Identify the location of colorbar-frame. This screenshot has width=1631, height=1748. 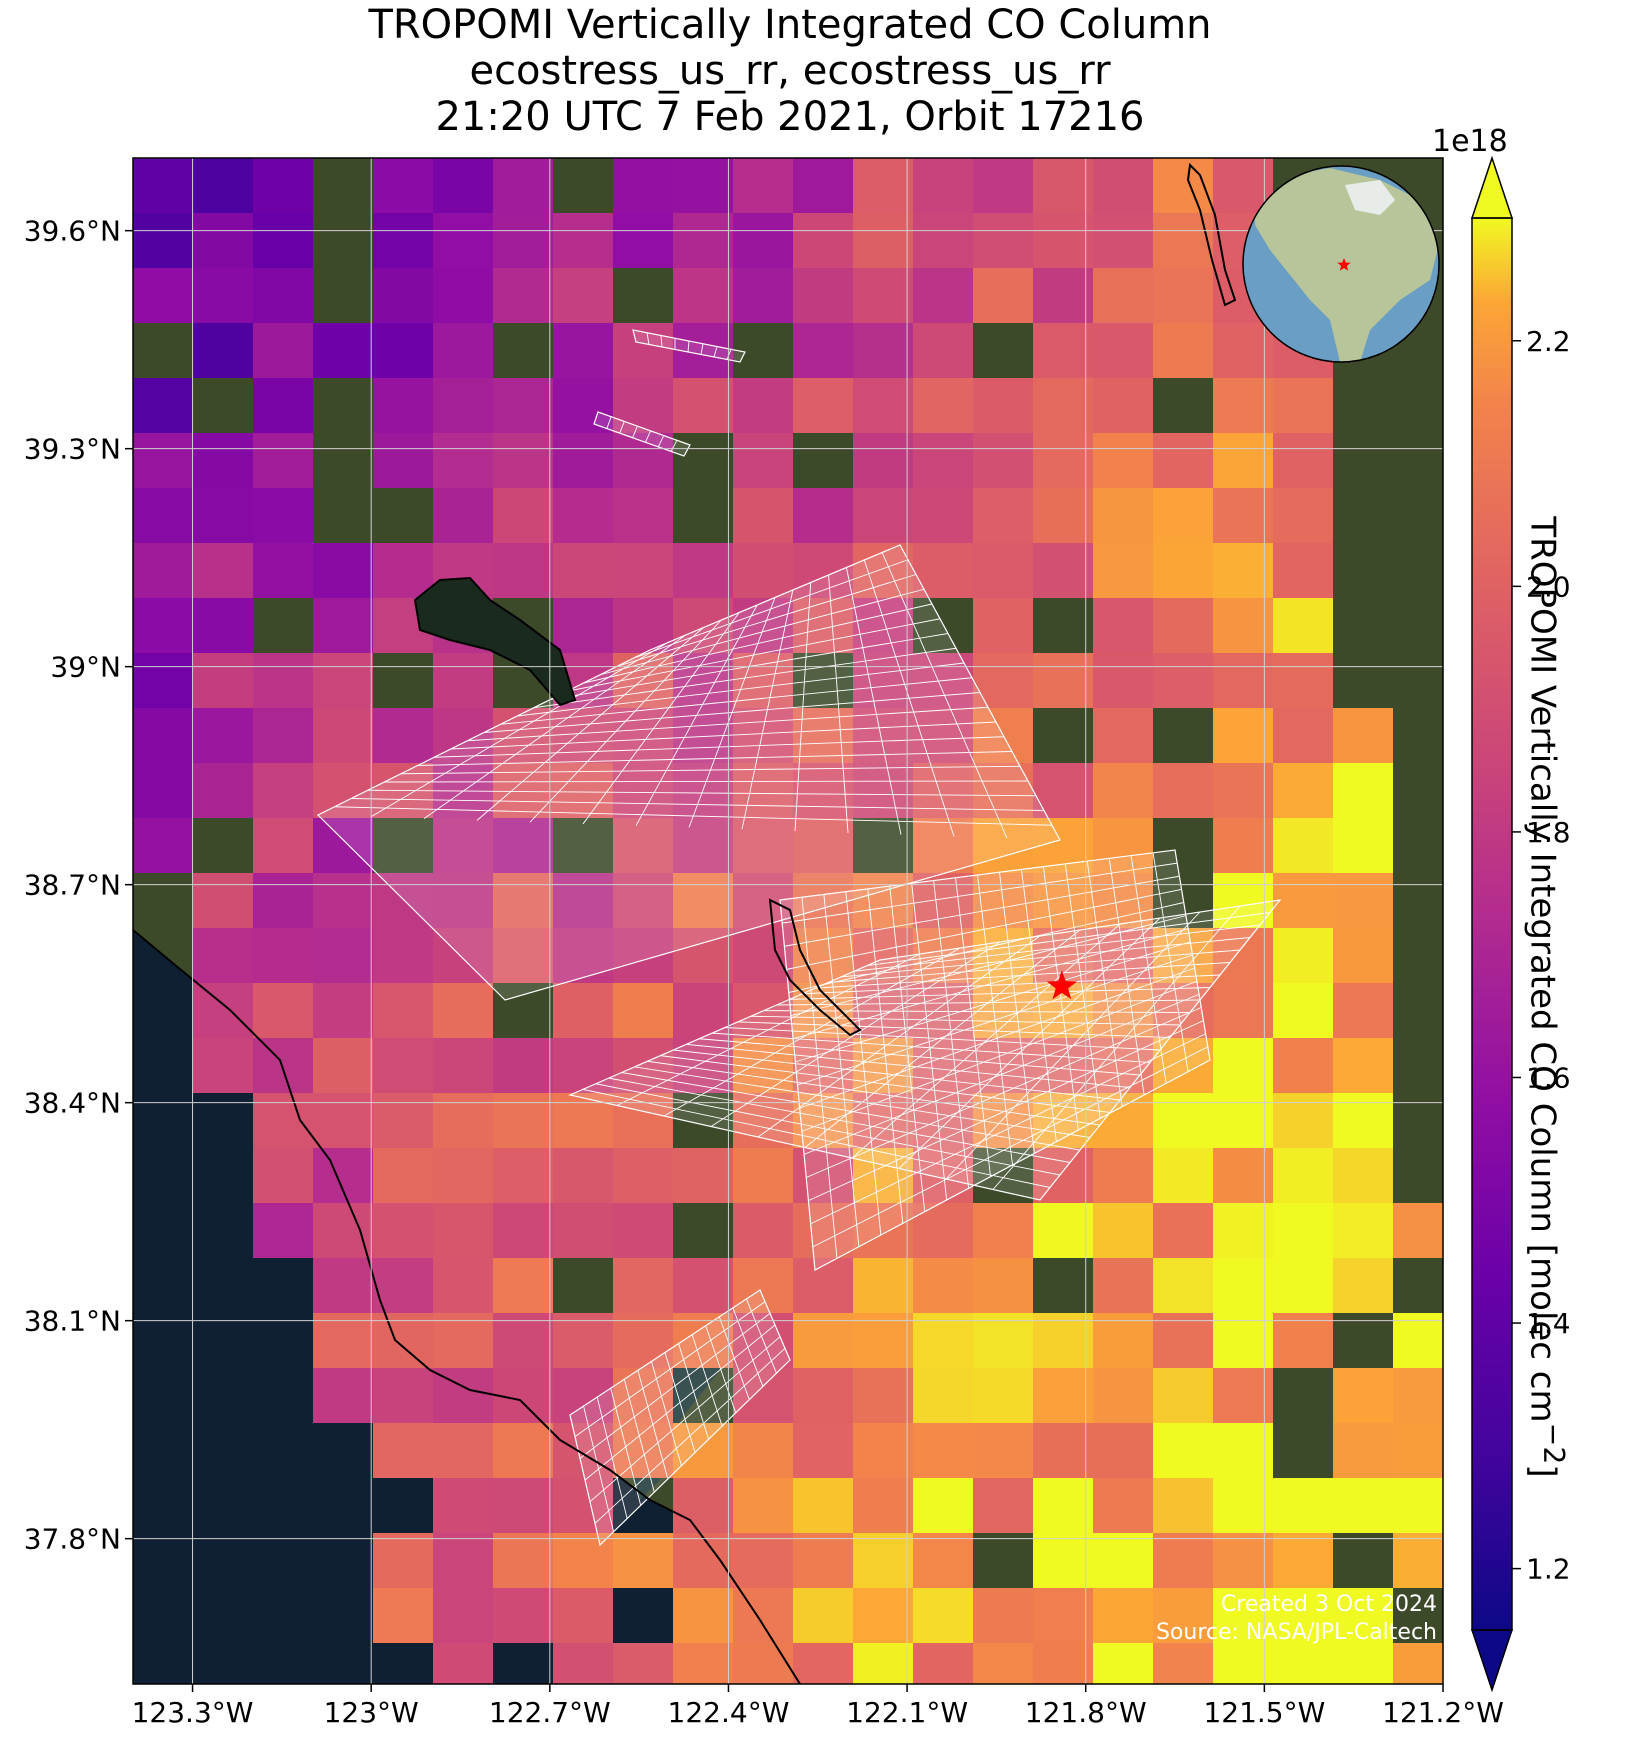
(1492, 924).